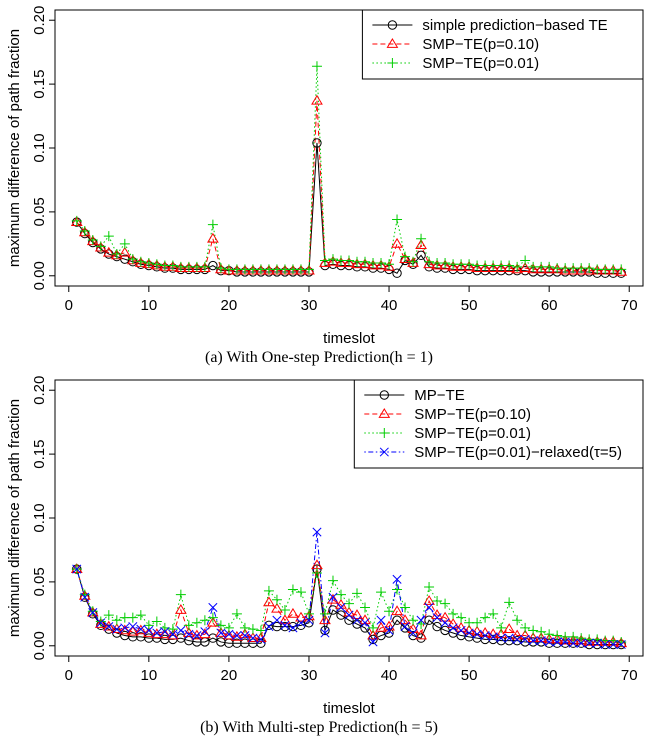  What do you see at coordinates (349, 208) in the screenshot?
I see `series-line` at bounding box center [349, 208].